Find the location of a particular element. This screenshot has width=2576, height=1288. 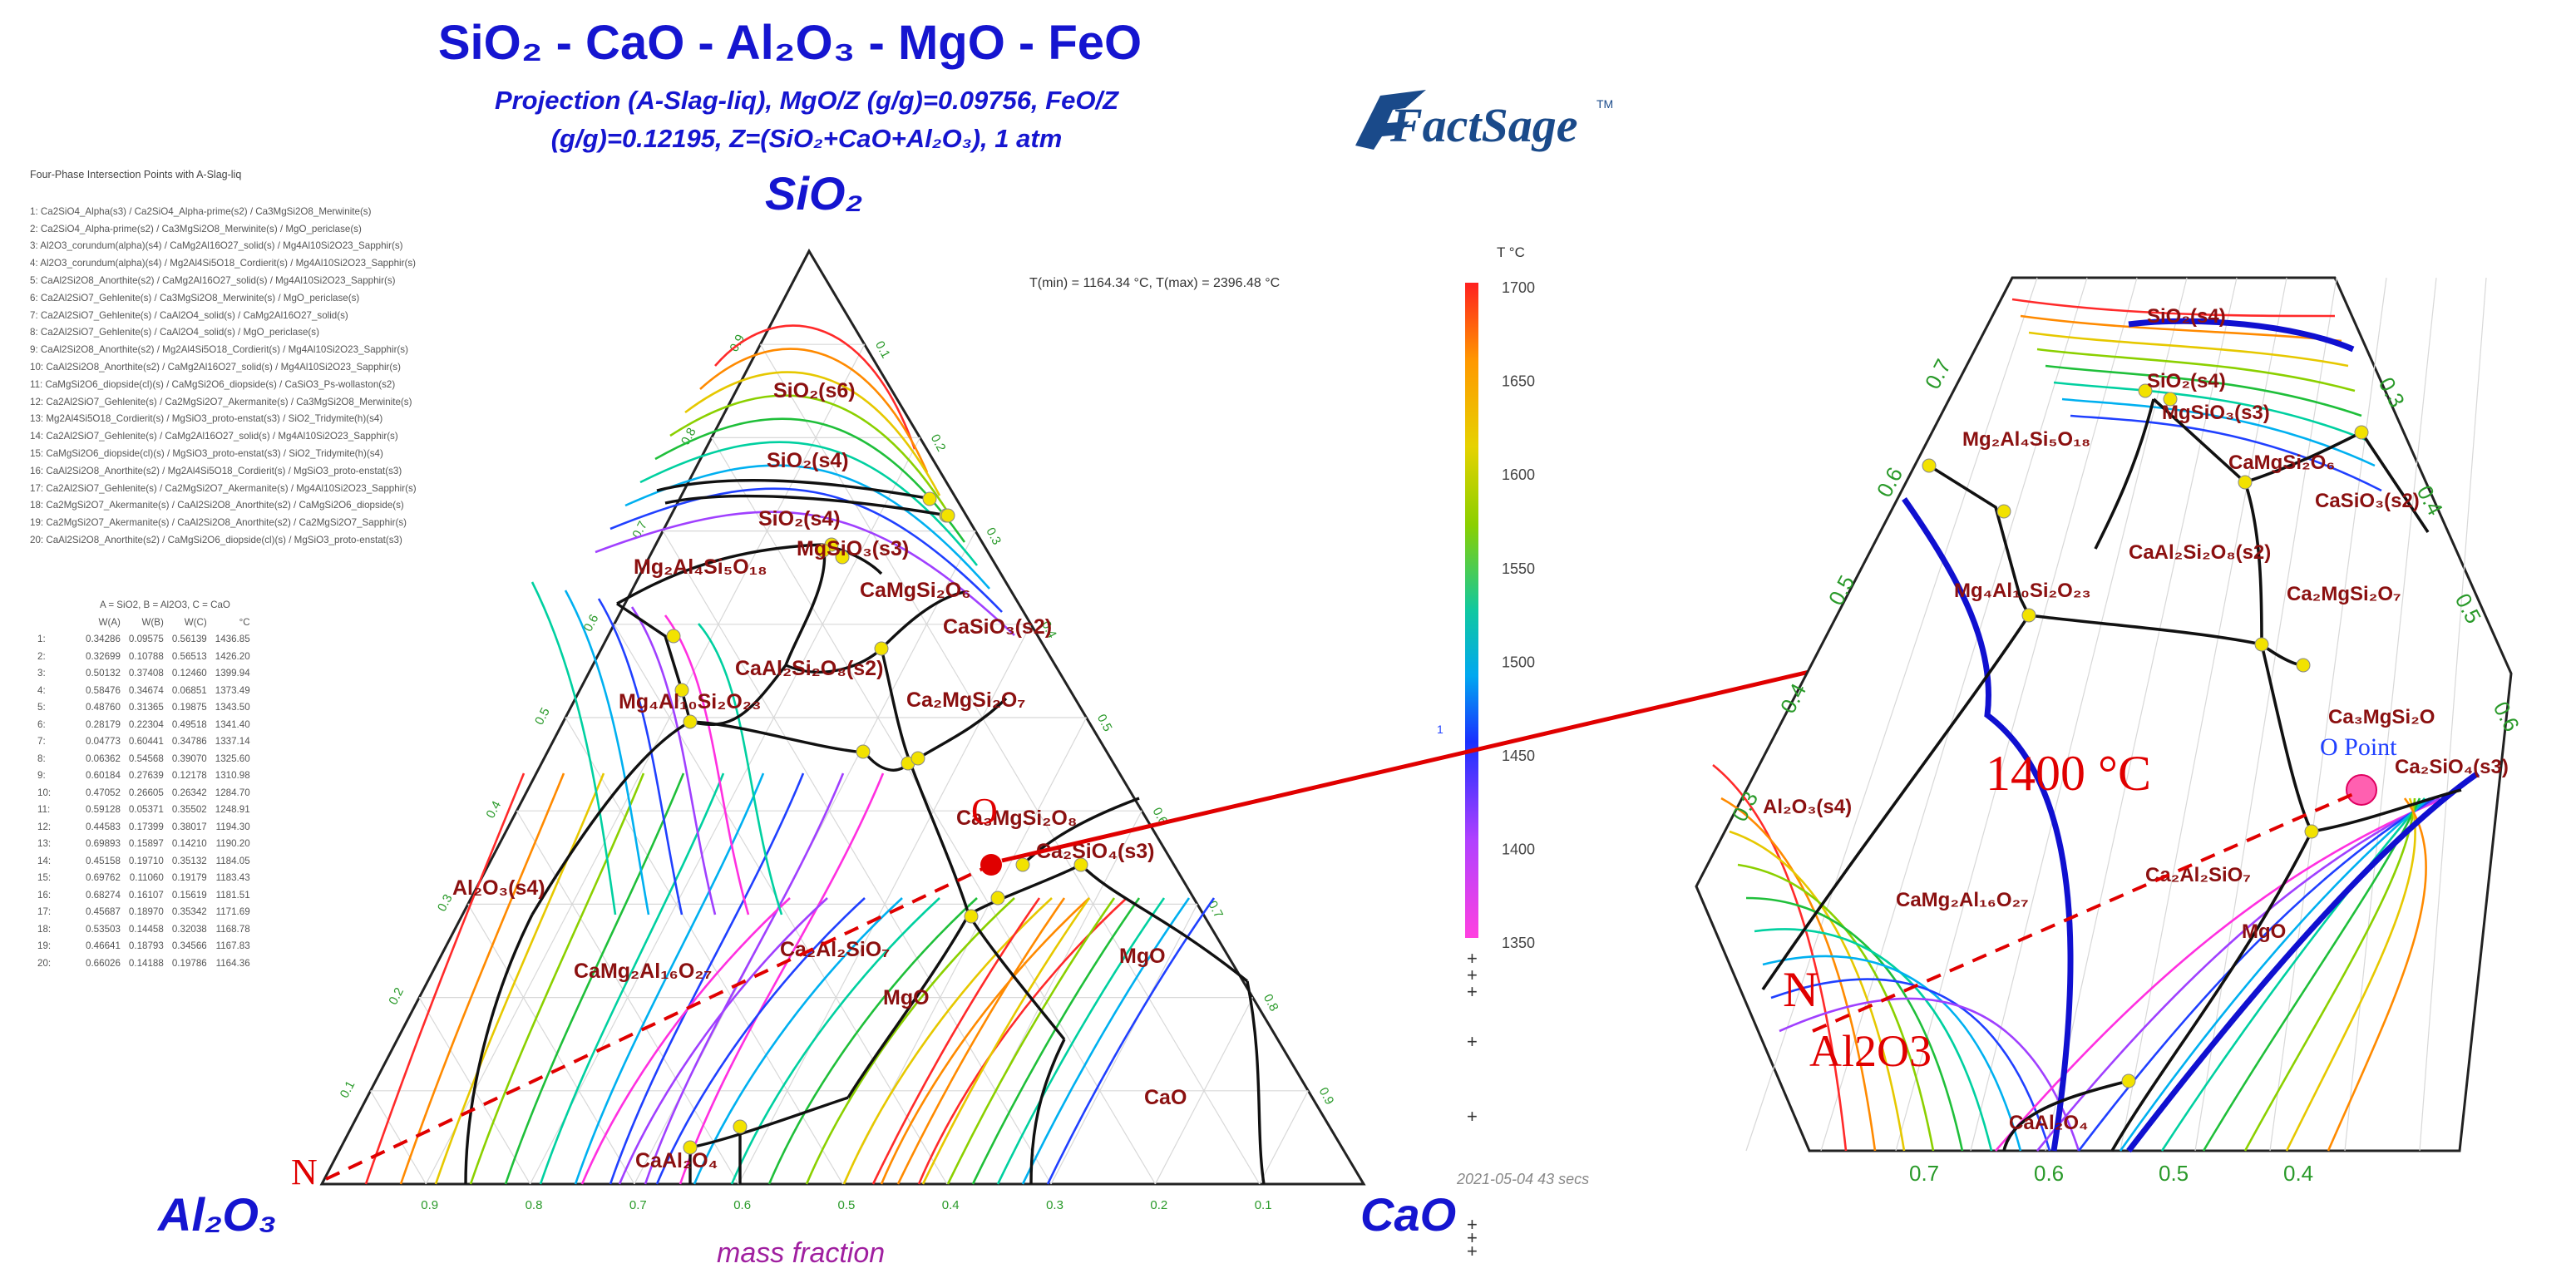

left-tick-label: 0.5 is located at coordinates (542, 716).